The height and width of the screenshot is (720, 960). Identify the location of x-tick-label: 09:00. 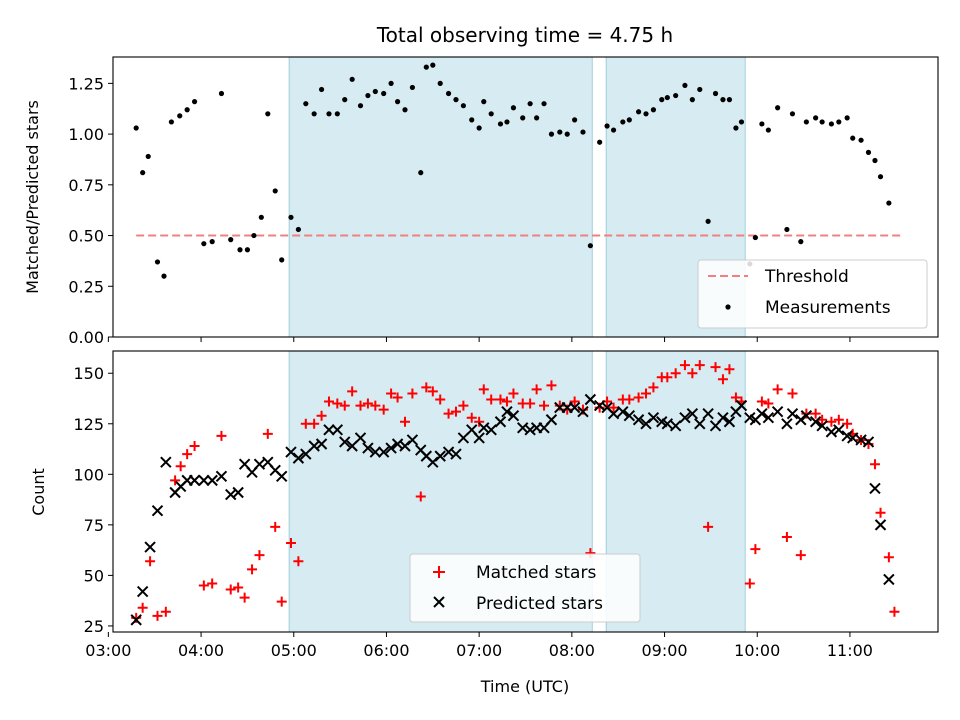
(664, 650).